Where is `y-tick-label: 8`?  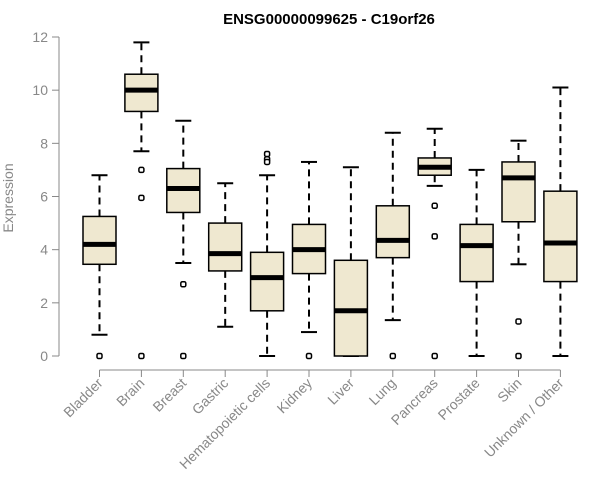 y-tick-label: 8 is located at coordinates (44, 143).